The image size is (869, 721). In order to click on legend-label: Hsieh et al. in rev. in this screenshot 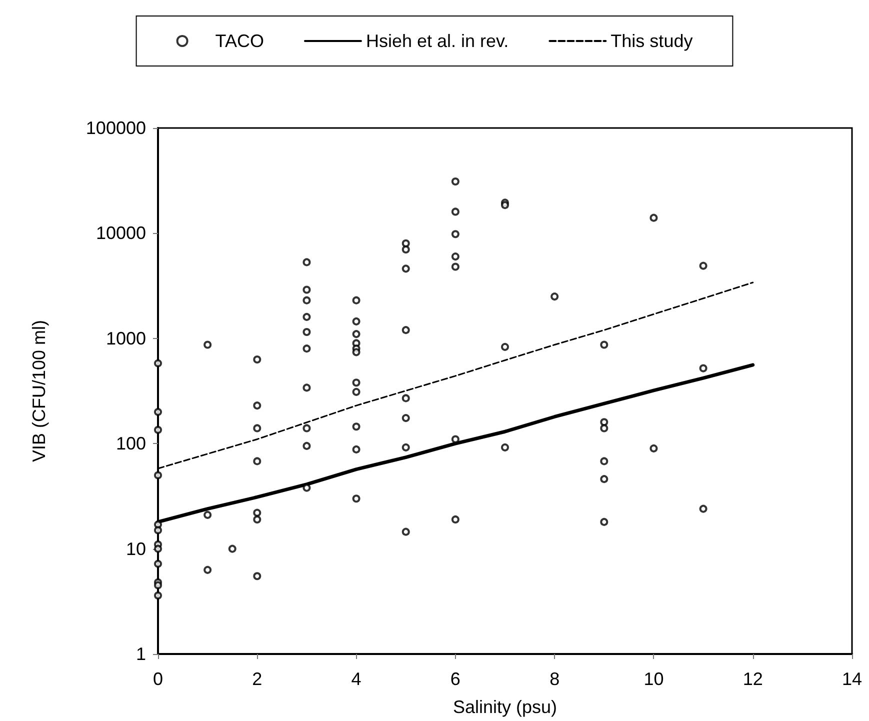, I will do `click(437, 41)`.